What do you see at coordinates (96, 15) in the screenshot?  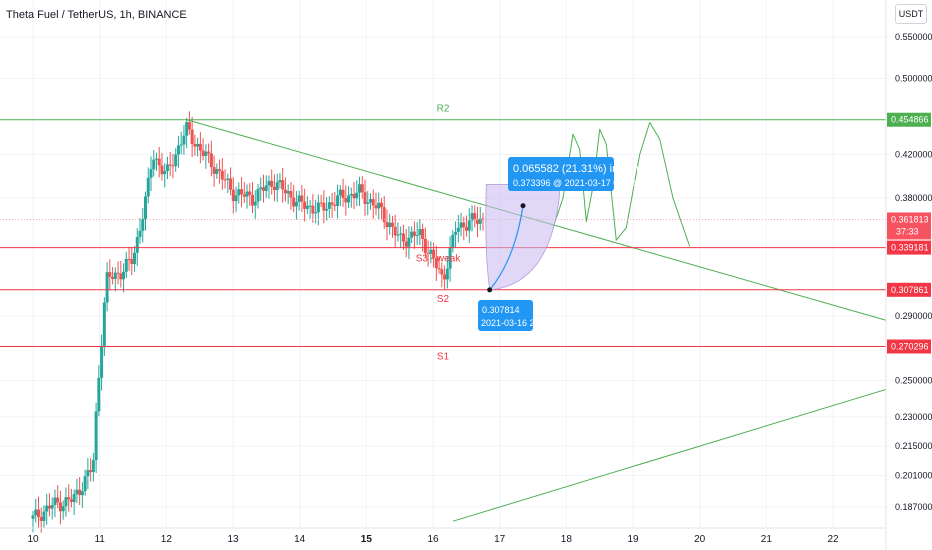 I see `chart-title: Theta Fuel / TetherUS, 1h, BINANCE` at bounding box center [96, 15].